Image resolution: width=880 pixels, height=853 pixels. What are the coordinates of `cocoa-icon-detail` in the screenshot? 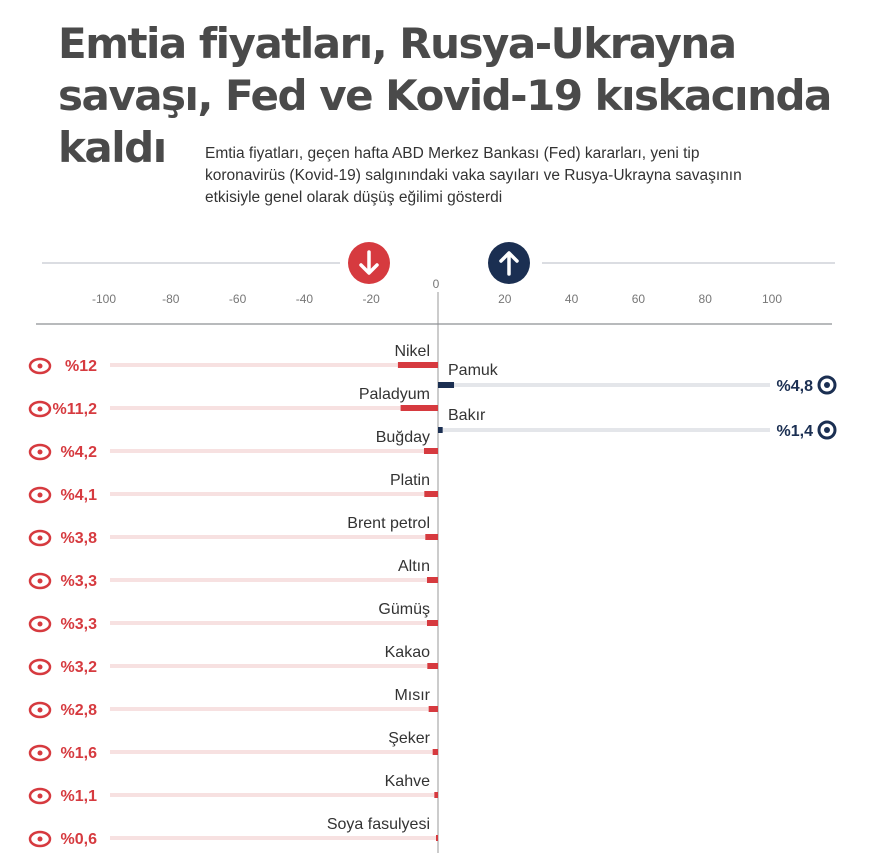 It's located at (40, 667).